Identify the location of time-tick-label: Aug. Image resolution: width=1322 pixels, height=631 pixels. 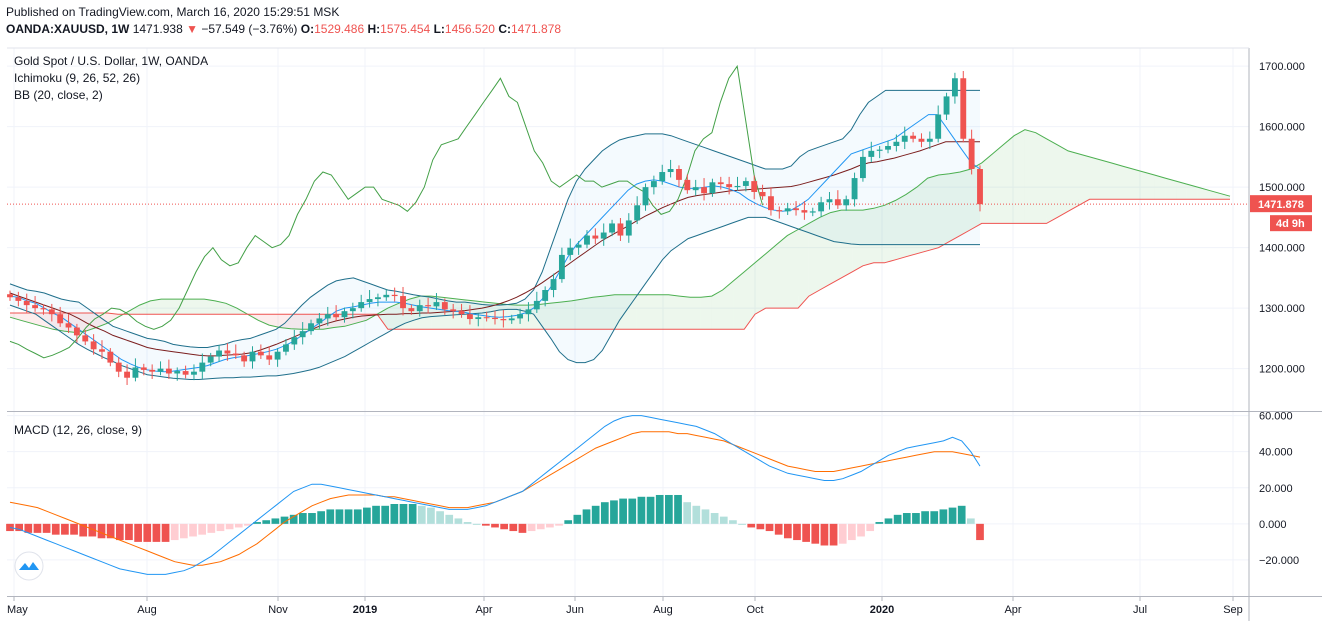
(147, 610).